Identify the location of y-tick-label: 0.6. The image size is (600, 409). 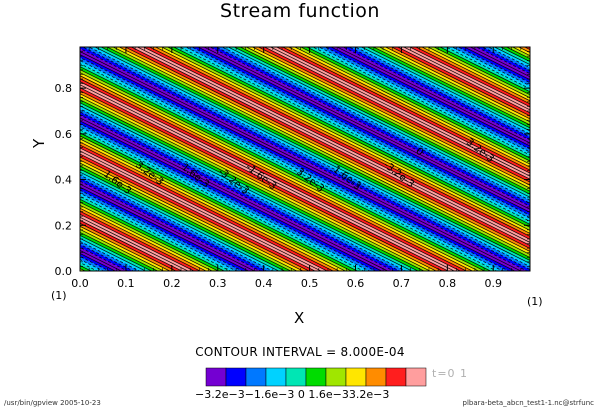
(64, 134).